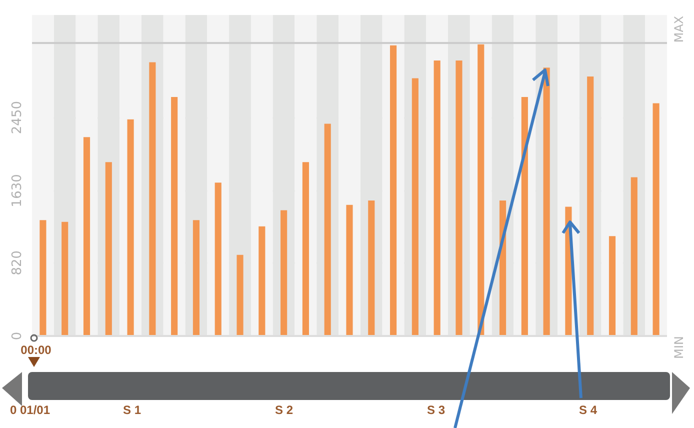  I want to click on text: 00:00, so click(36, 350).